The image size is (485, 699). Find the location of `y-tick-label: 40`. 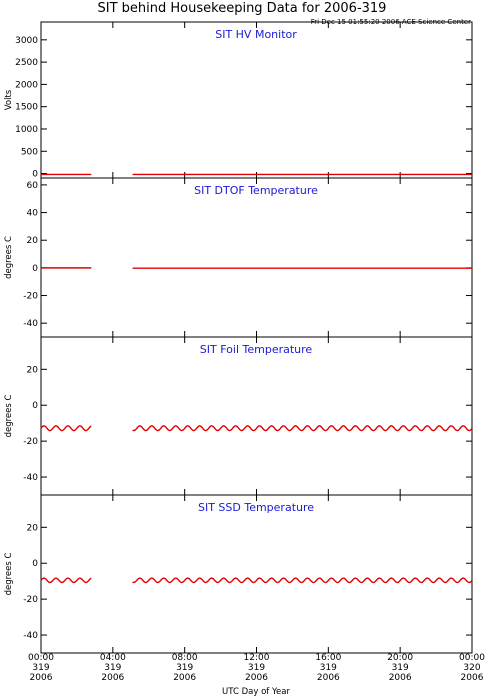

y-tick-label: 40 is located at coordinates (33, 214).